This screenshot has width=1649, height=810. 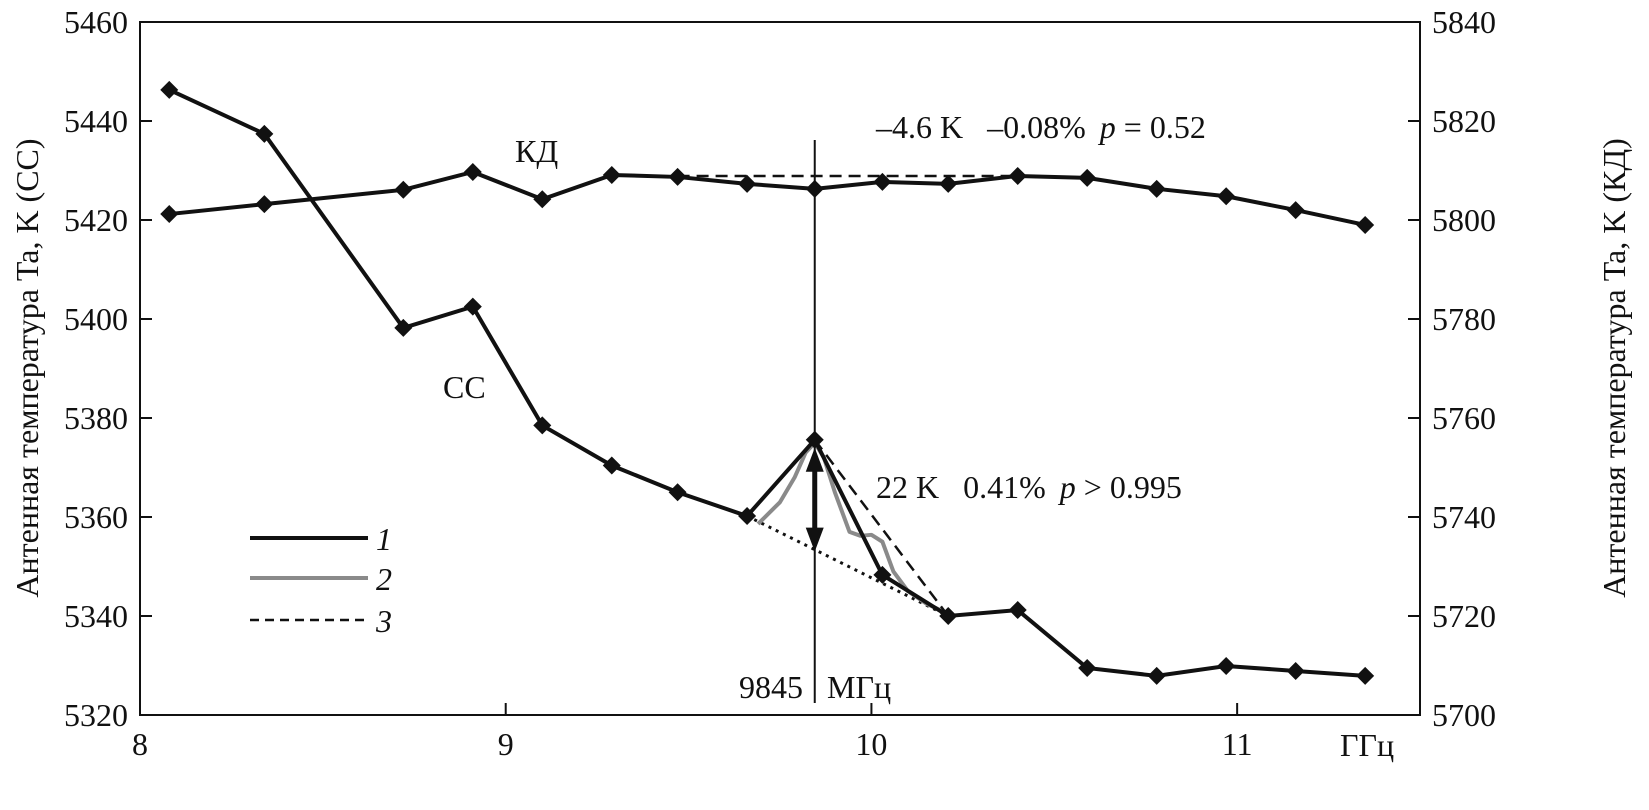 I want to click on y-left-tick-label: 5380, so click(x=96, y=418).